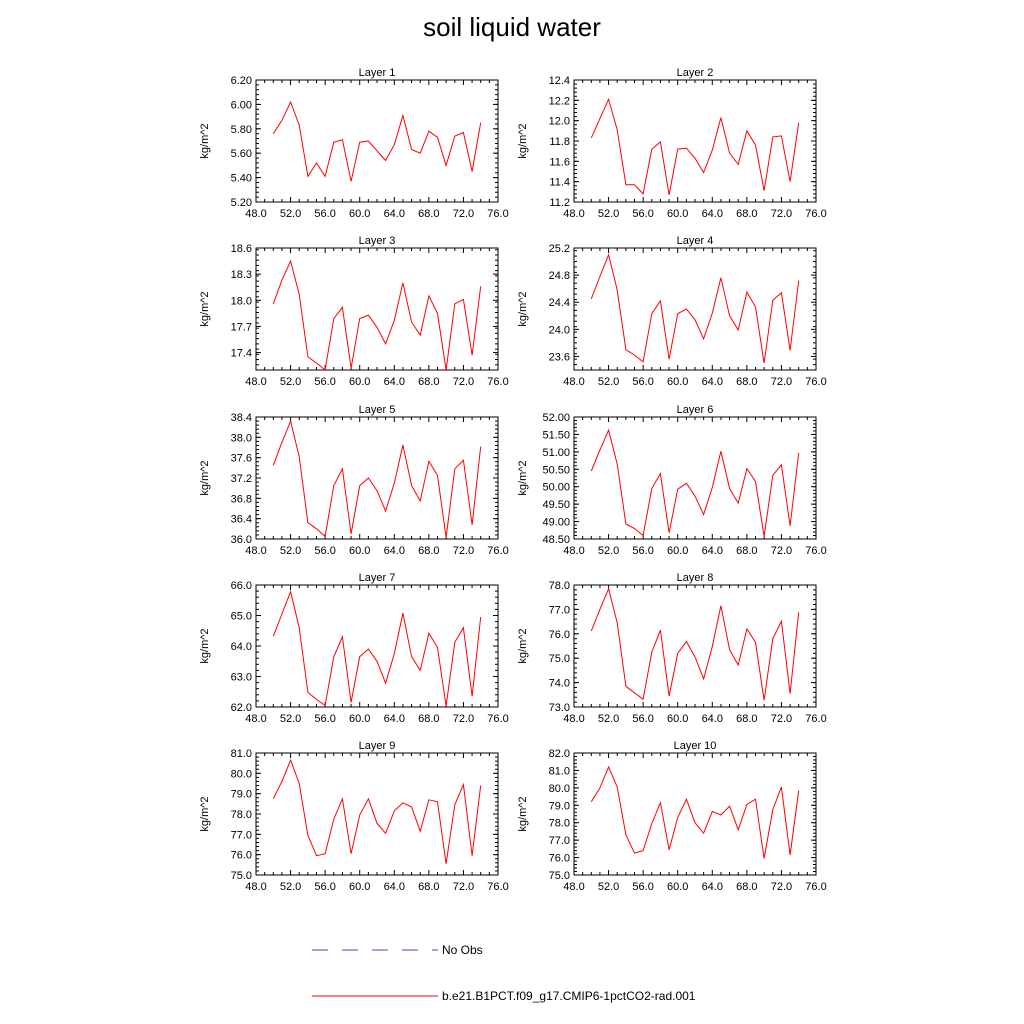 Image resolution: width=1024 pixels, height=1024 pixels. Describe the element at coordinates (394, 214) in the screenshot. I see `panel-1-xtick-label: 64.0` at that location.